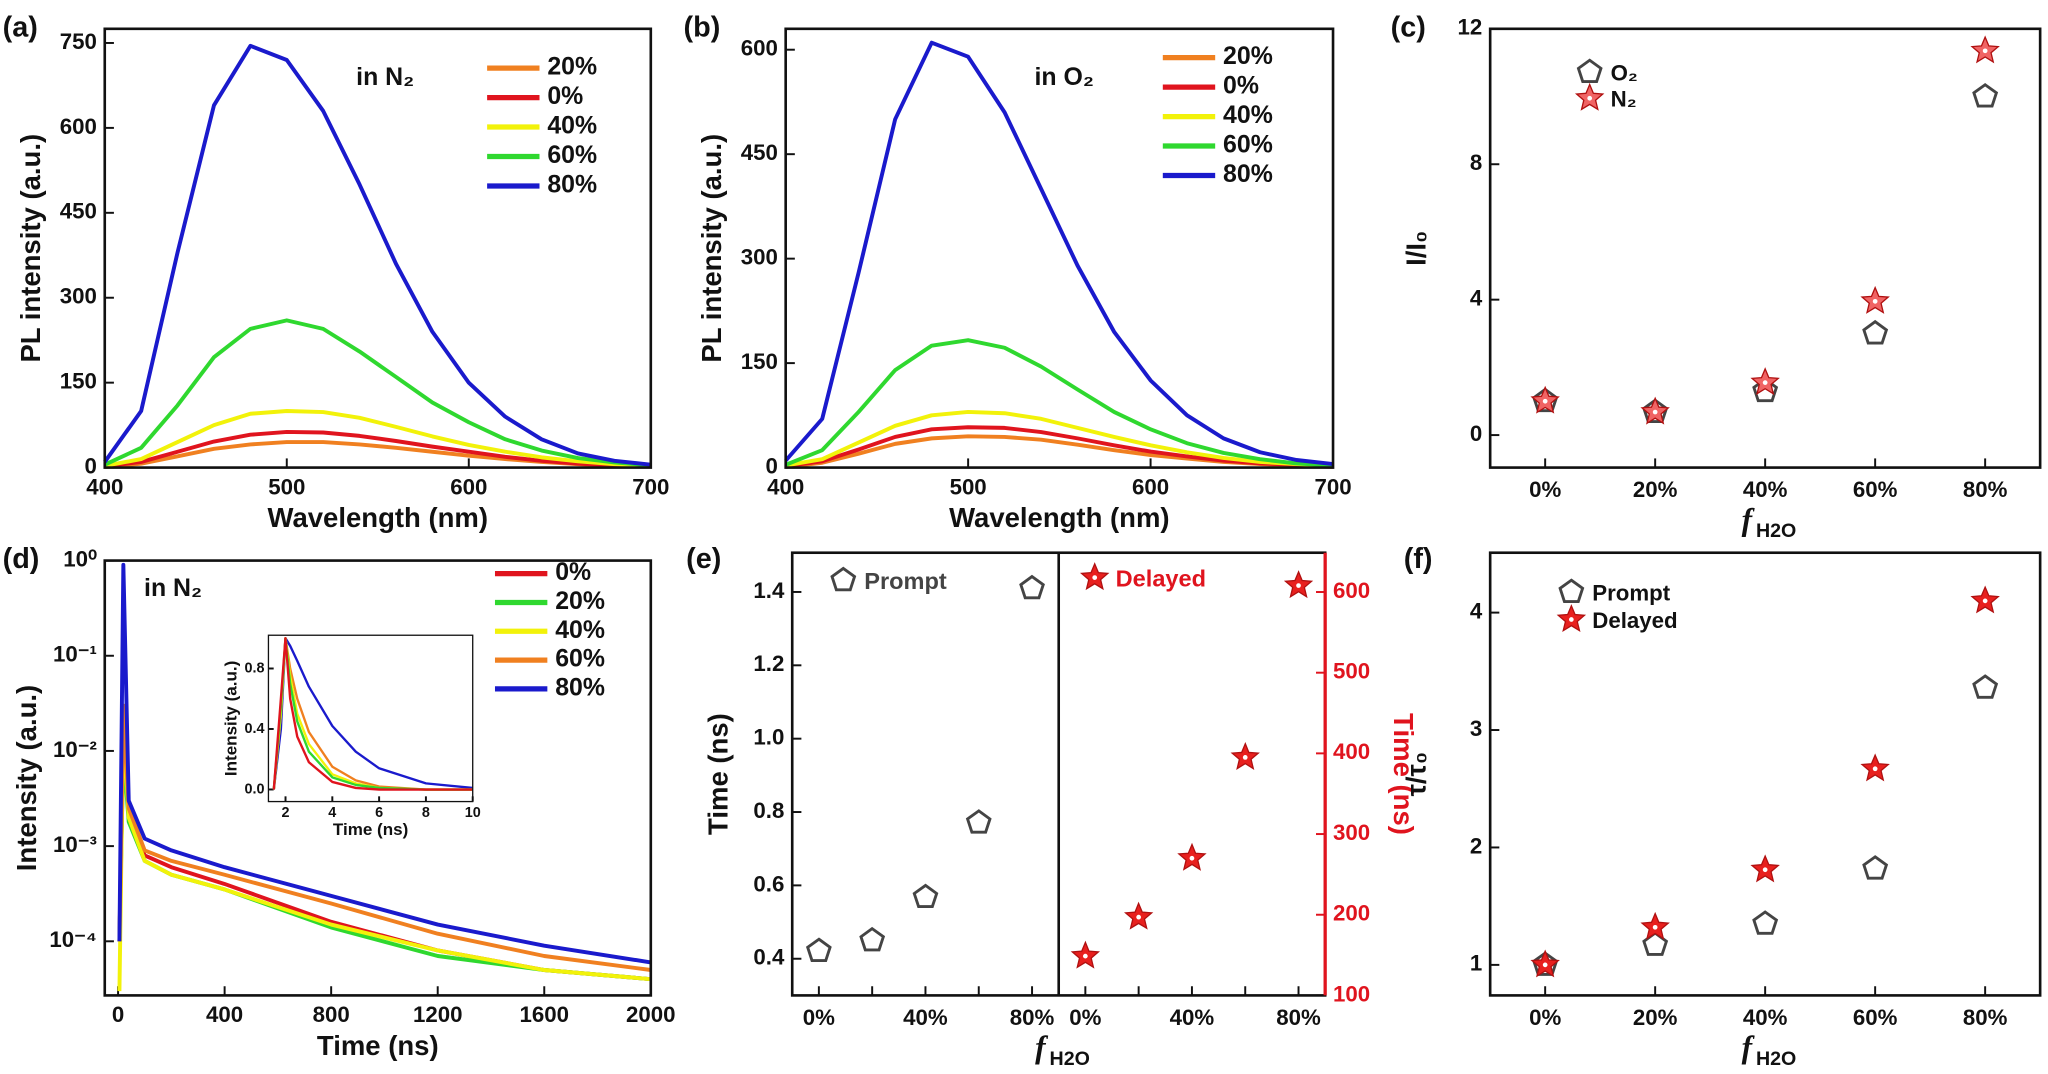 Image resolution: width=2048 pixels, height=1074 pixels. Describe the element at coordinates (1470, 27) in the screenshot. I see `y-tick-label: 12` at that location.